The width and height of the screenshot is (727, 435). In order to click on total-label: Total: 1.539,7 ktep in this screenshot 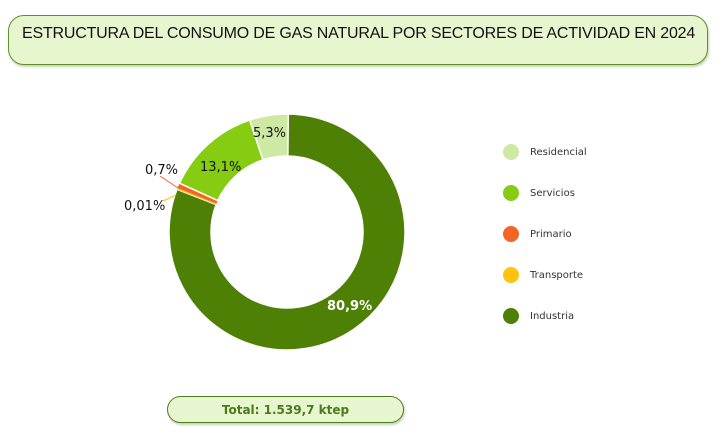, I will do `click(285, 409)`.